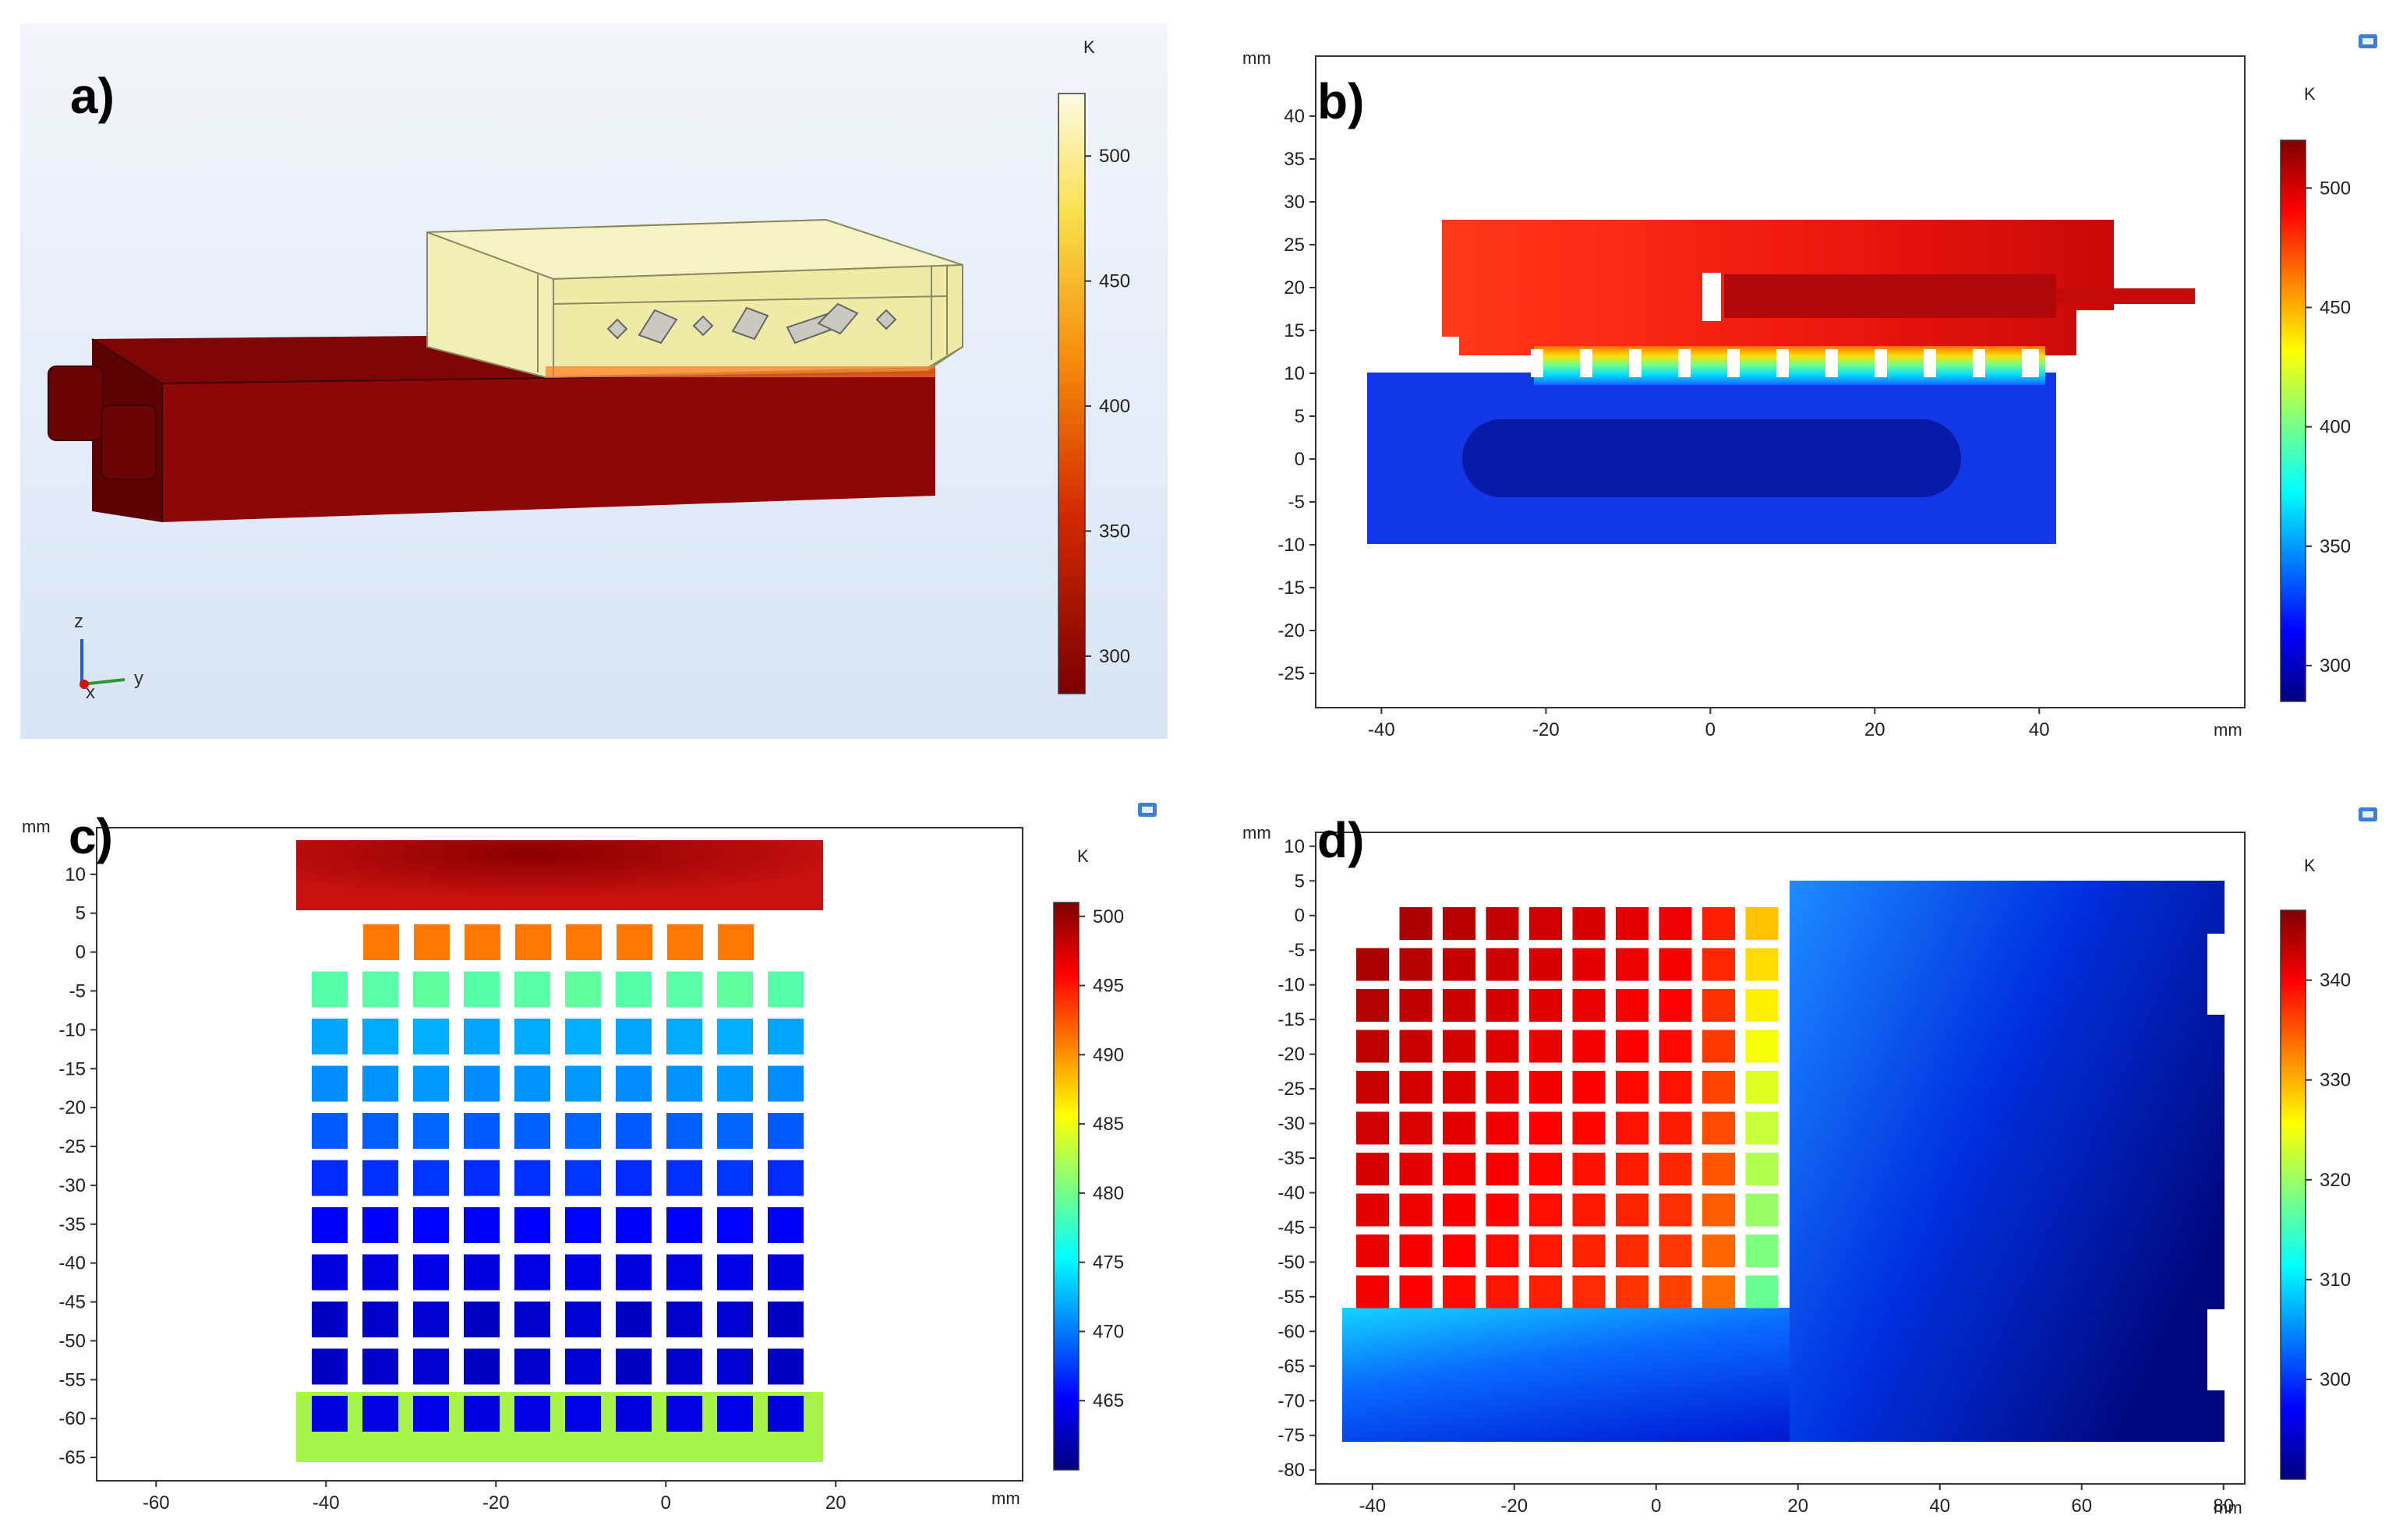  Describe the element at coordinates (78, 621) in the screenshot. I see `axis-z-label: z` at that location.